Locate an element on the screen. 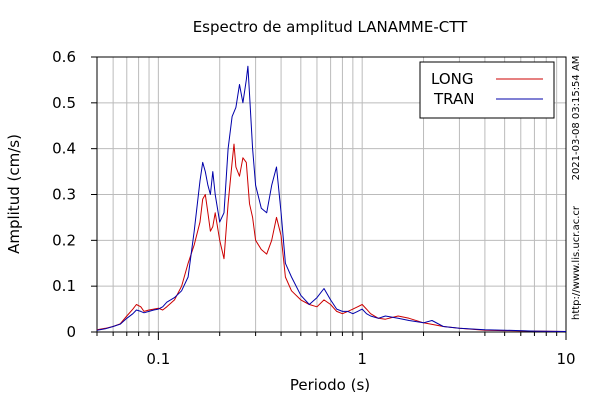 The width and height of the screenshot is (600, 400). x-tick-label: 0.1 is located at coordinates (158, 359).